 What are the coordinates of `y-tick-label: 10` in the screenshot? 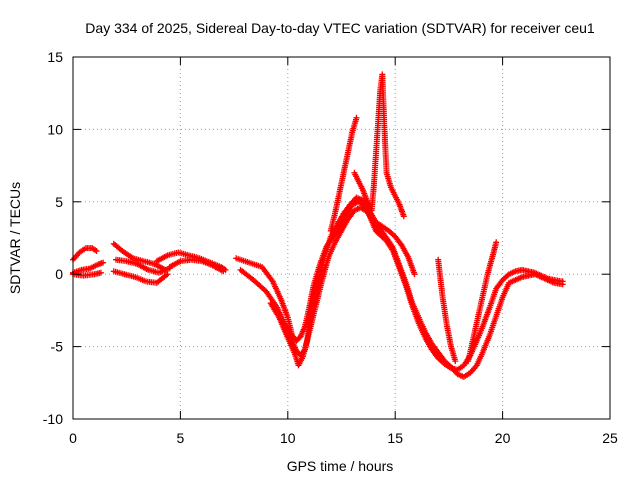 It's located at (55, 129).